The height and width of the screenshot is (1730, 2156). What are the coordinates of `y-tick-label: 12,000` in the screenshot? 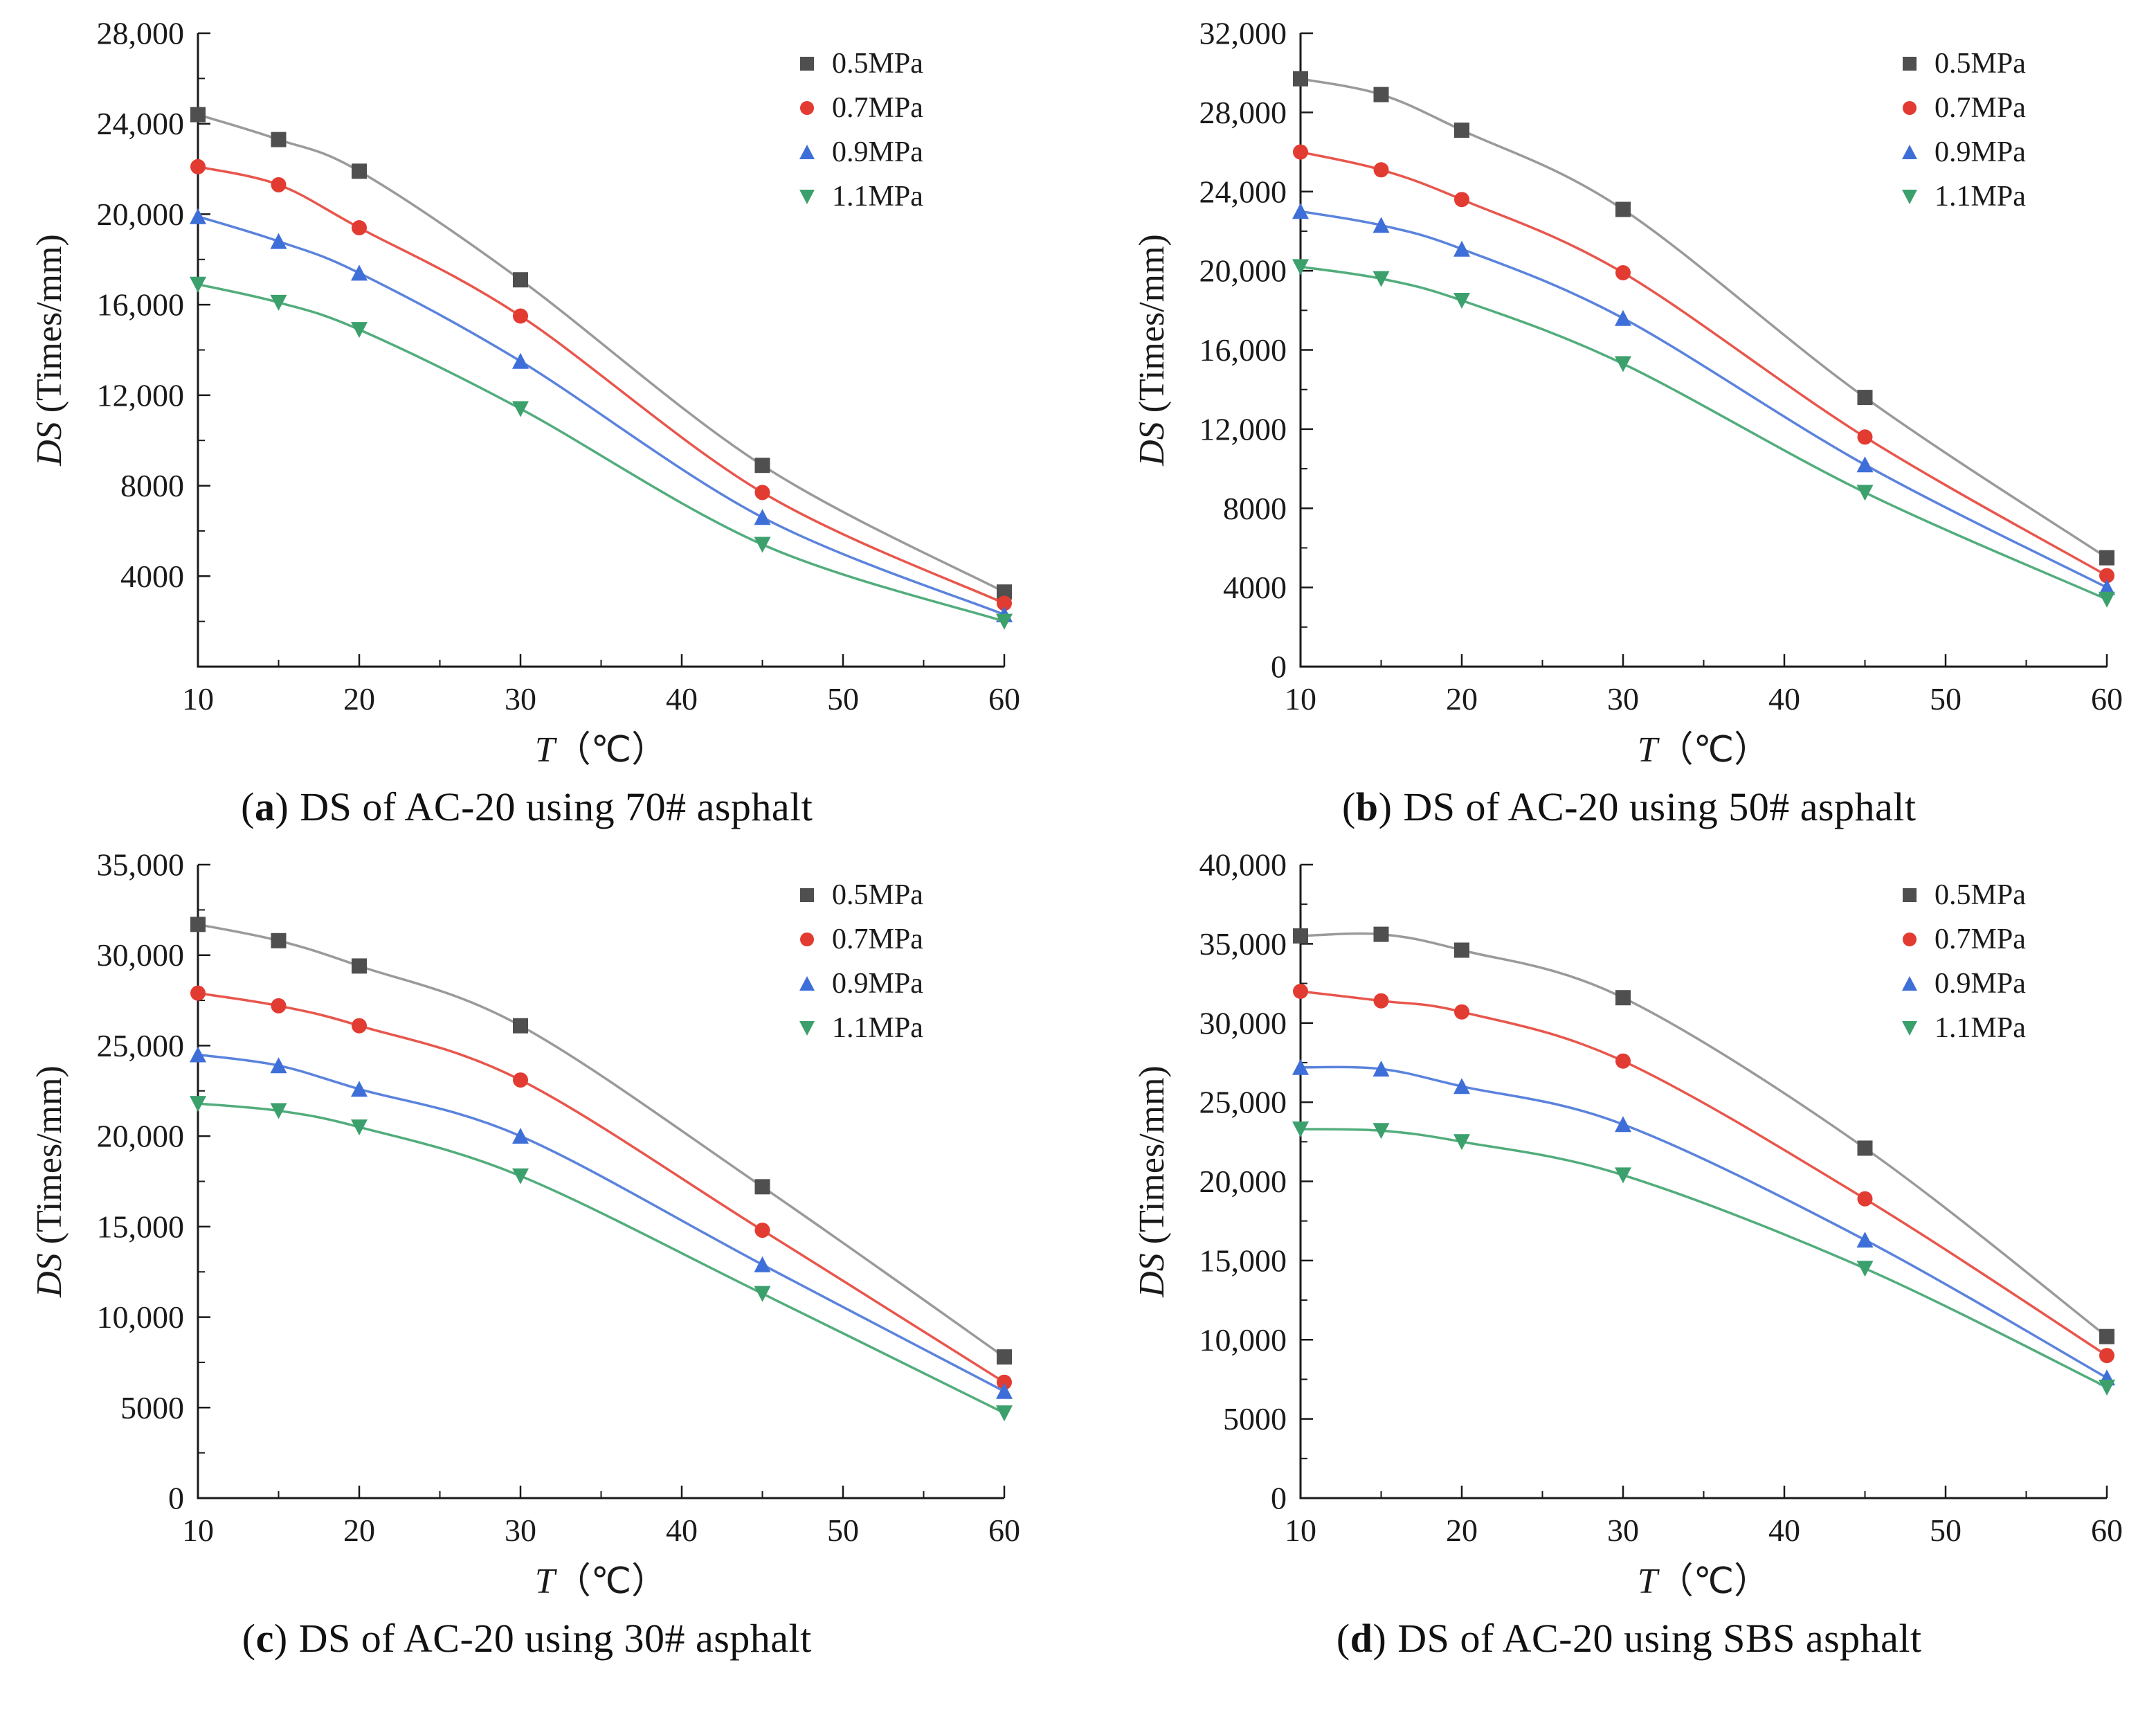 It's located at (1243, 429).